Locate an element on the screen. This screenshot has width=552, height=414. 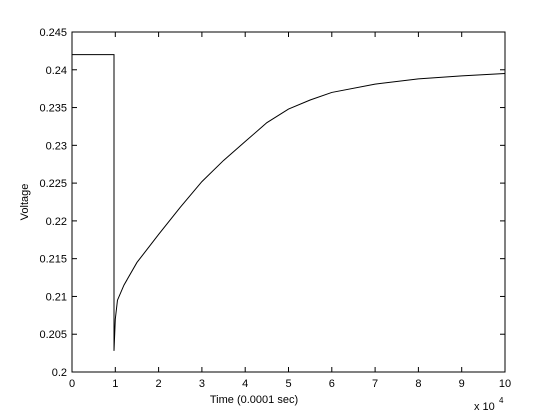
x-multiplier: x 10 is located at coordinates (484, 407).